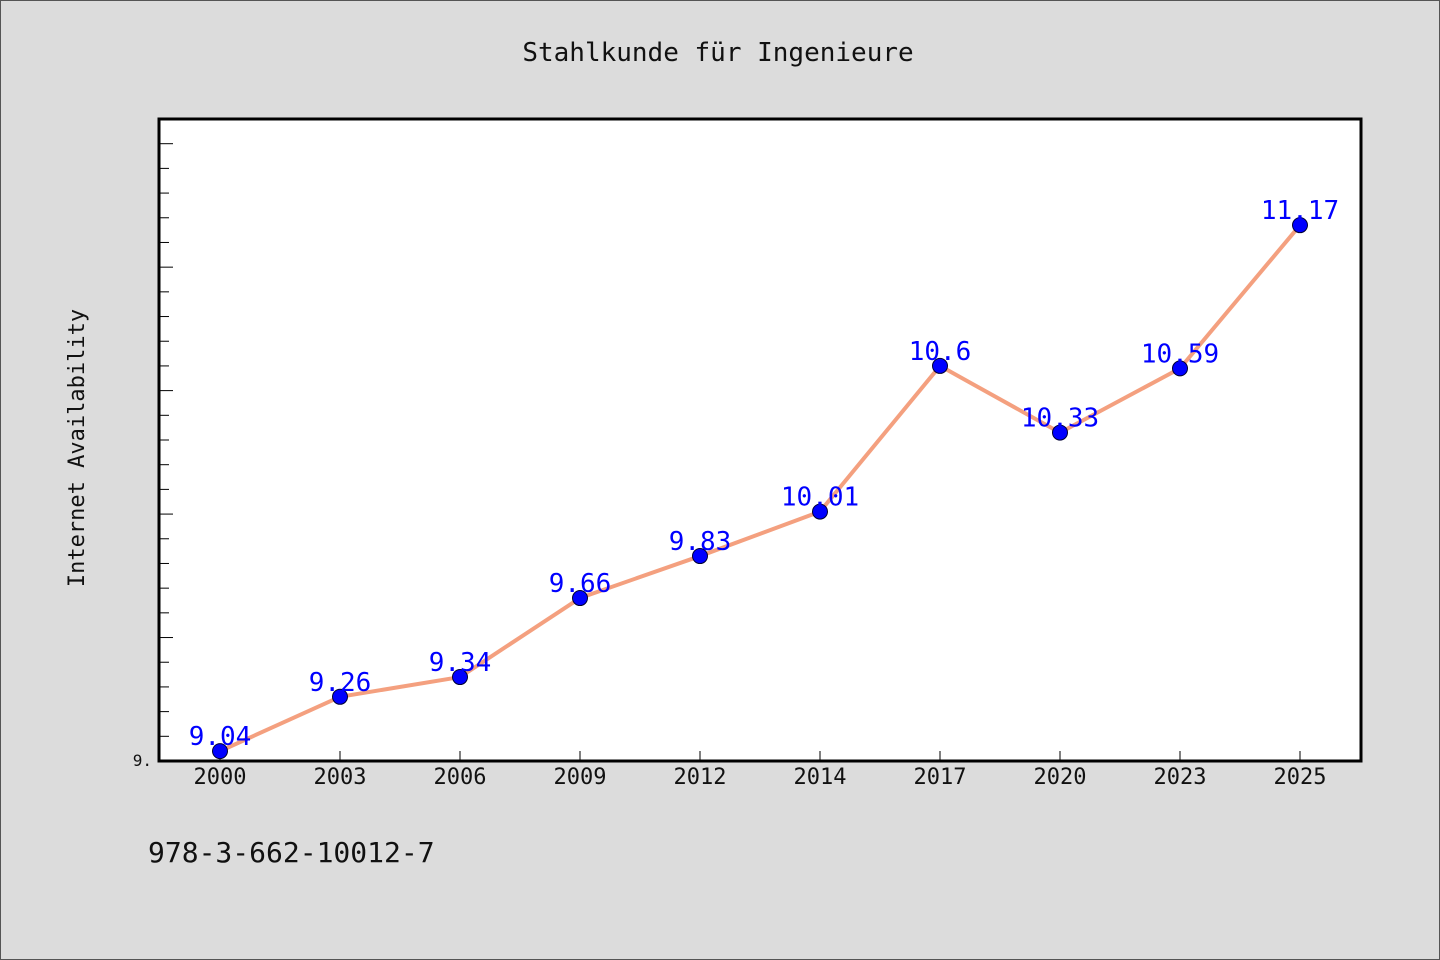 The image size is (1440, 960). I want to click on x-tick-label-2012: 2012, so click(700, 777).